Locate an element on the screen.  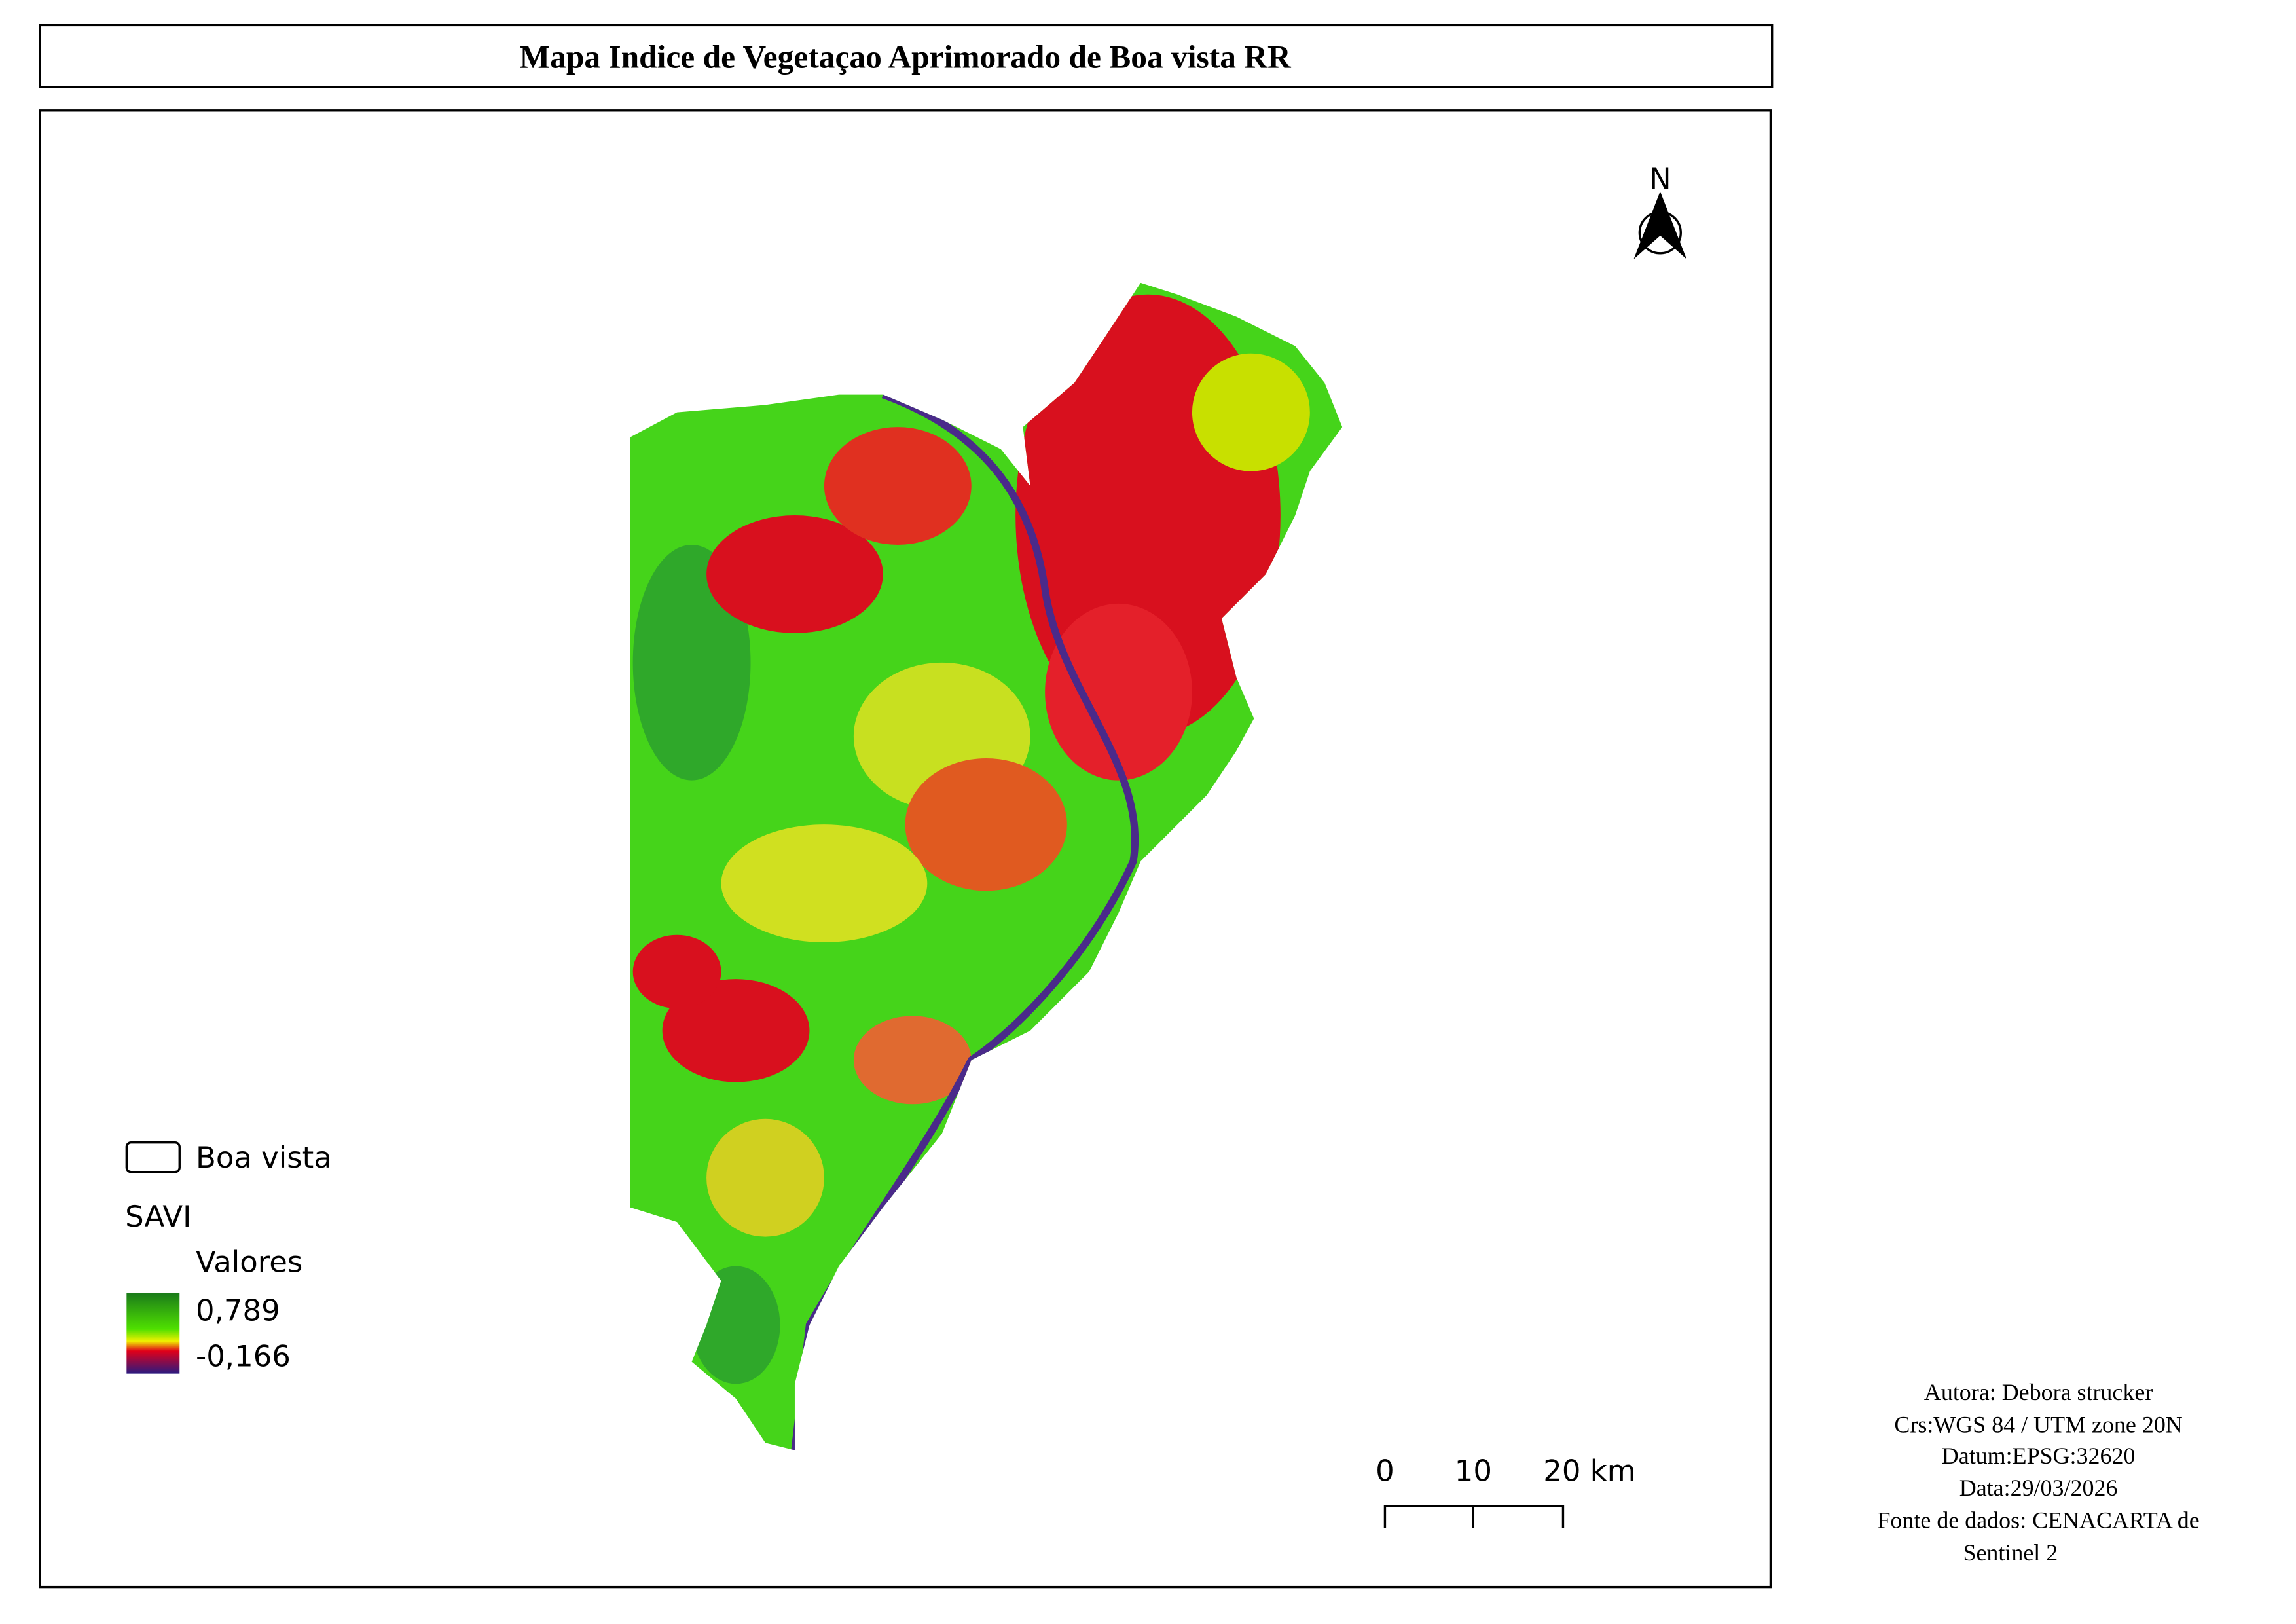
scale-label: 20 km is located at coordinates (1589, 1471).